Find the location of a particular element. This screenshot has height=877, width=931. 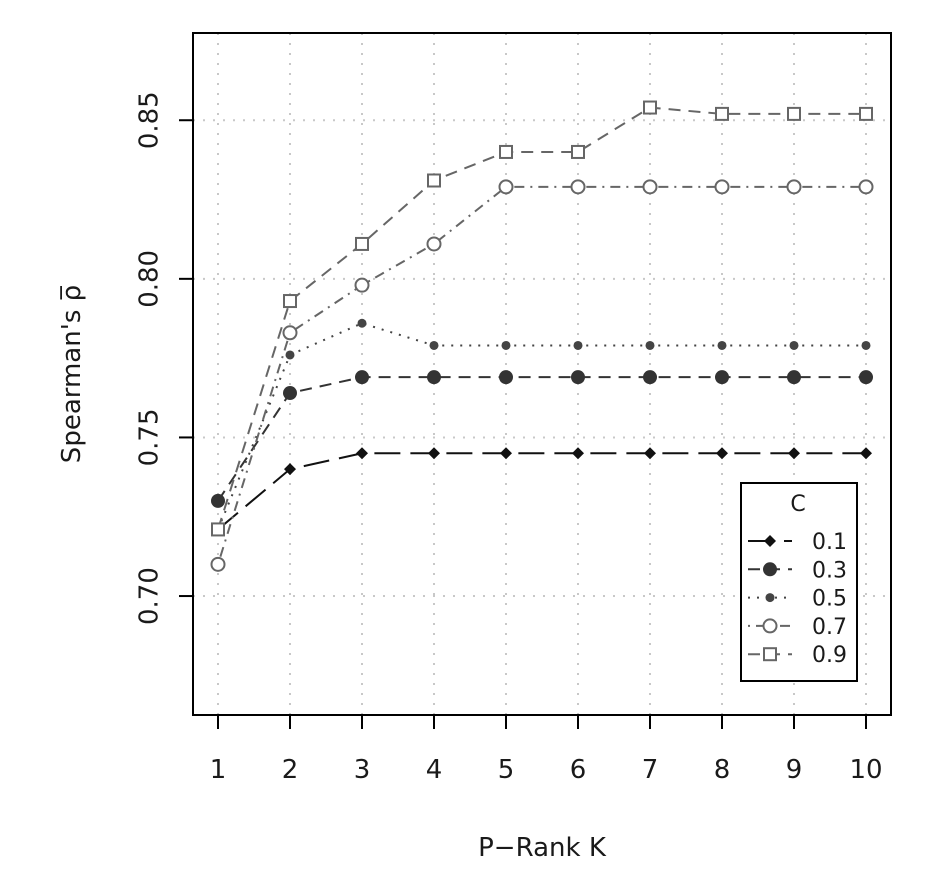

legend-item: 0.5 is located at coordinates (797, 599).